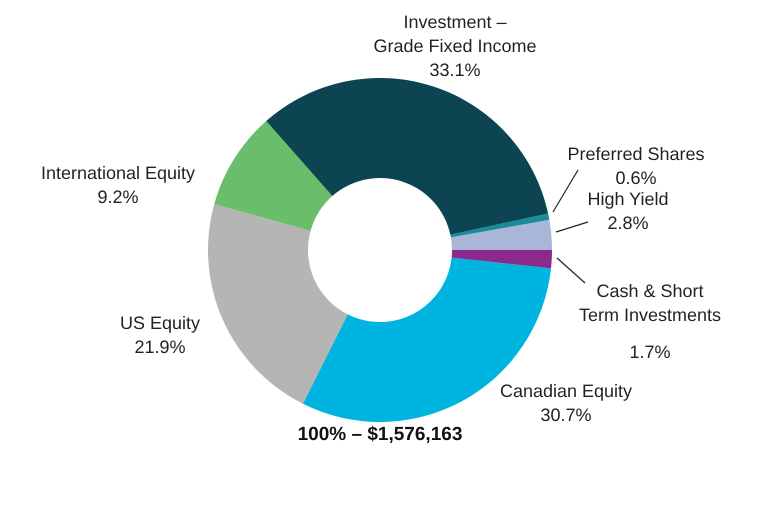 The image size is (772, 529). Describe the element at coordinates (566, 415) in the screenshot. I see `data-label: 30.7%` at that location.